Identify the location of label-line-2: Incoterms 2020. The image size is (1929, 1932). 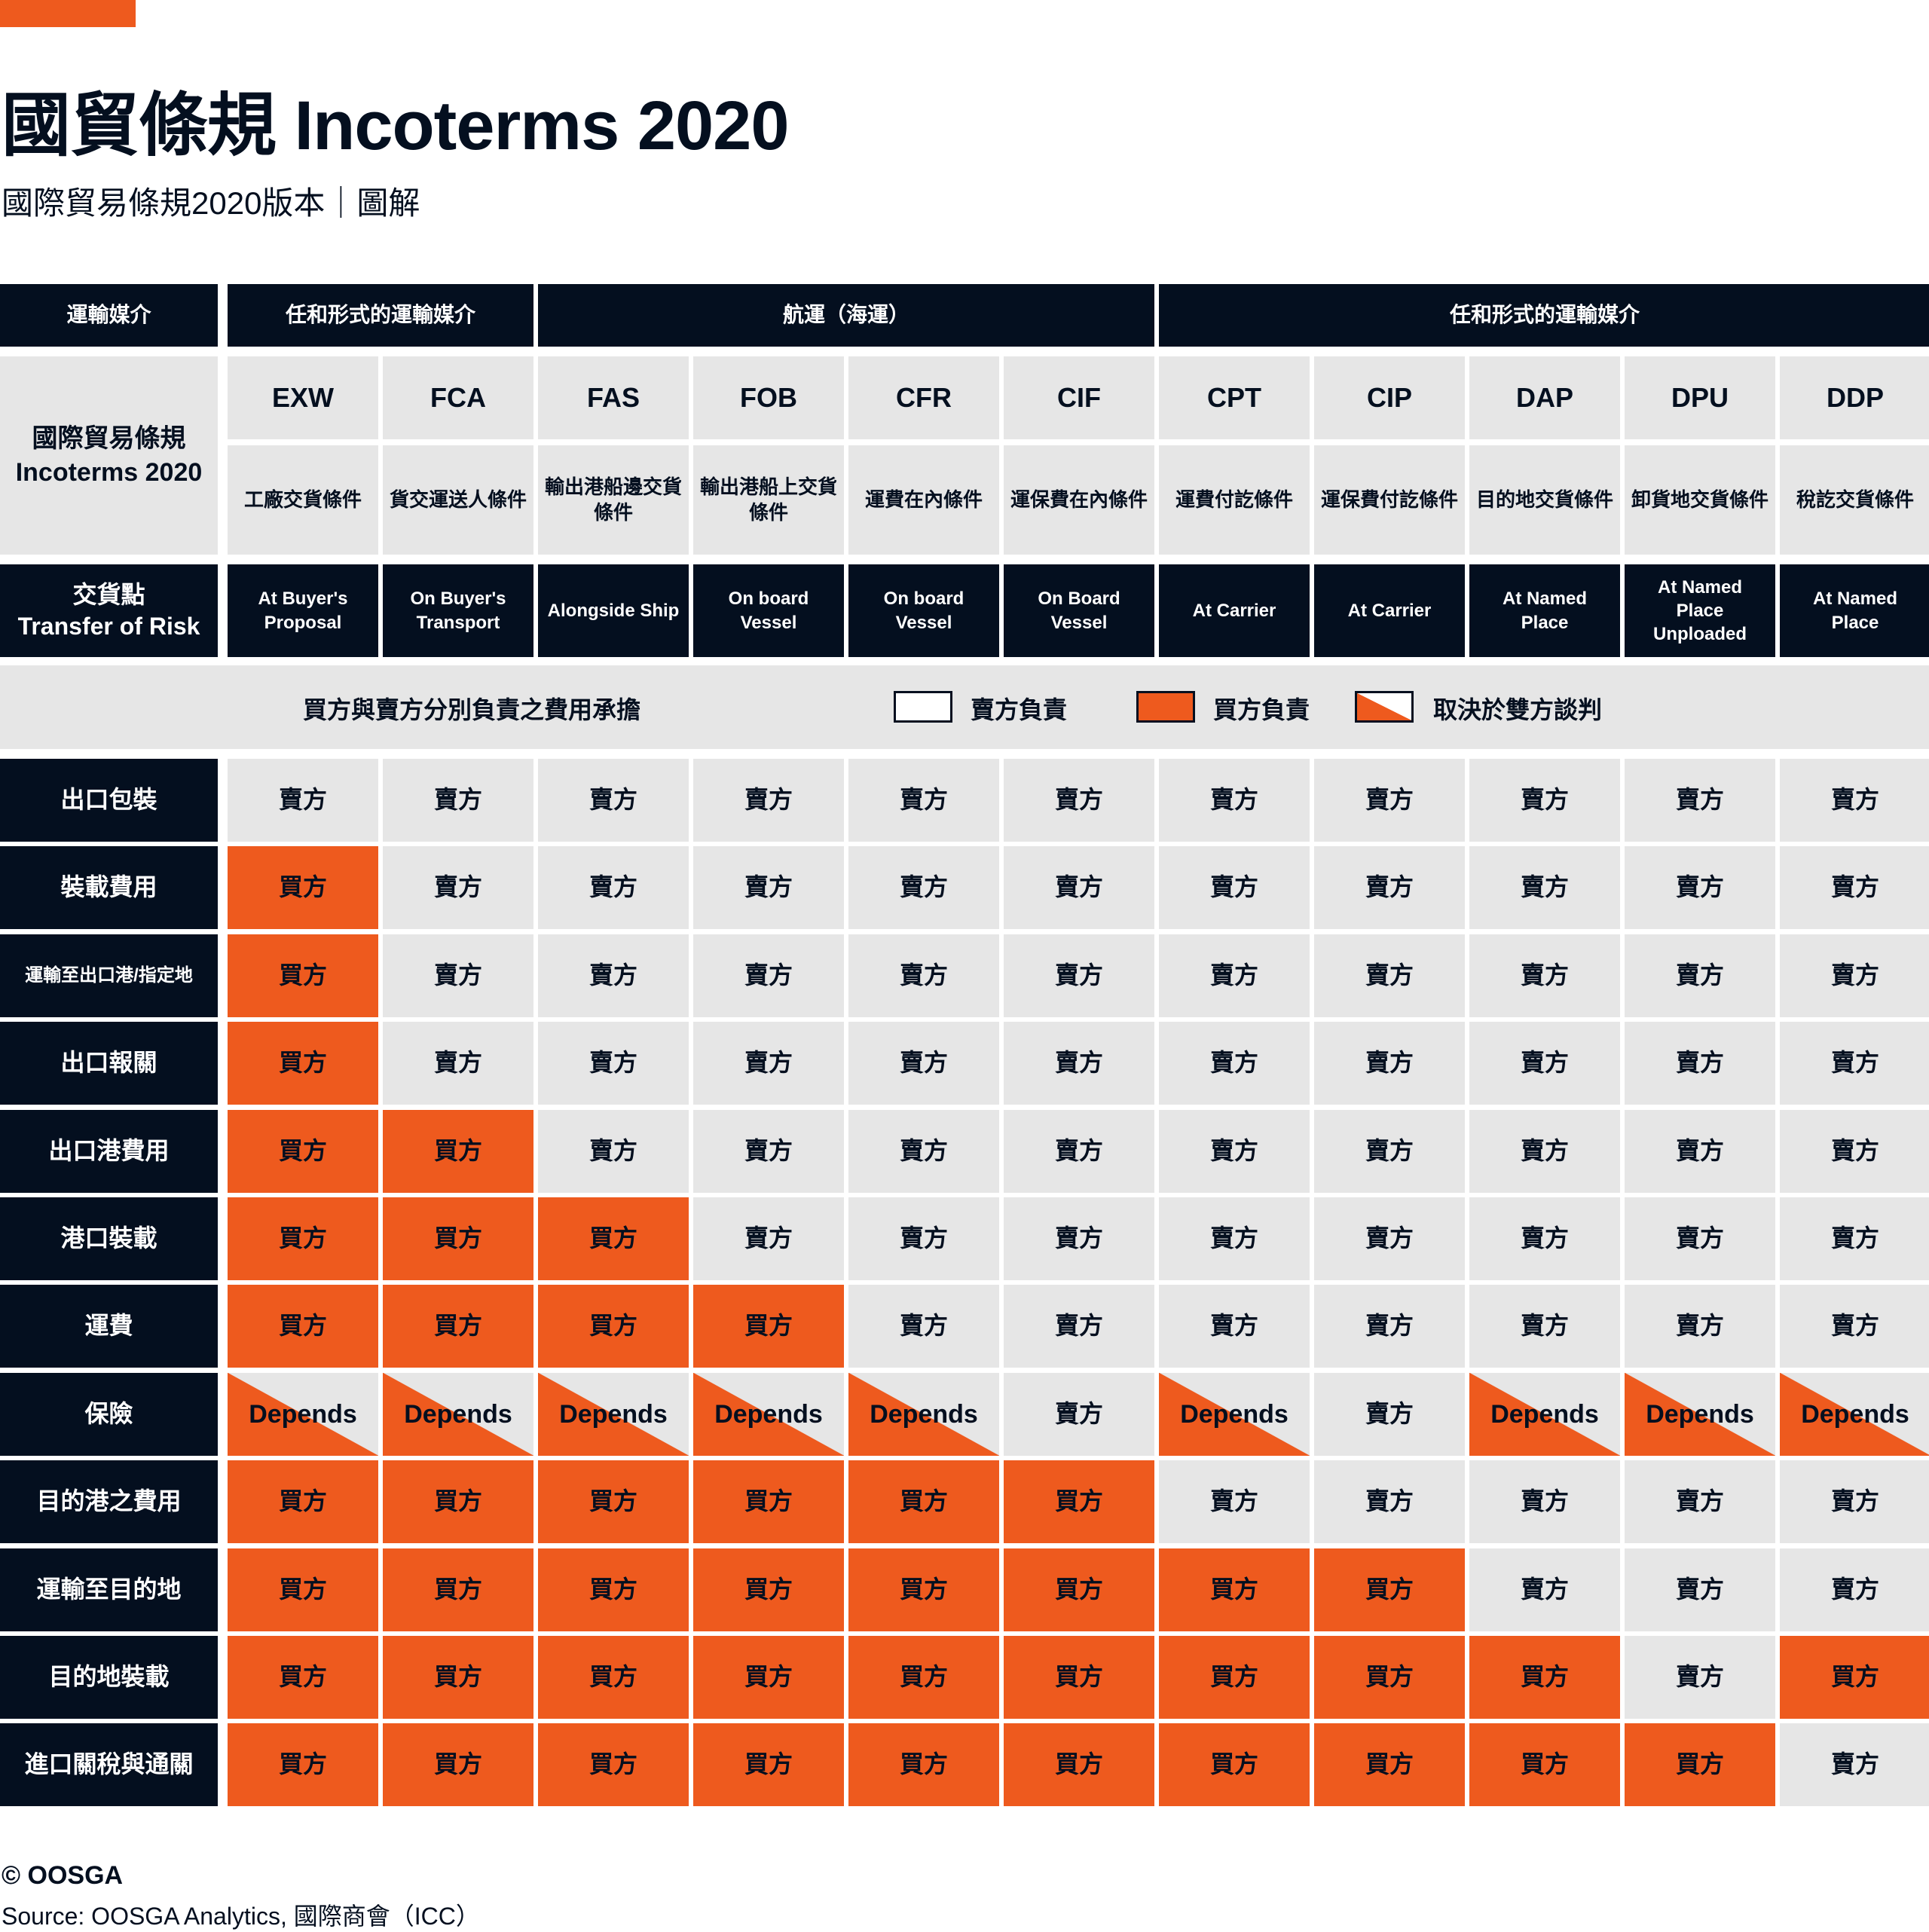
(109, 472).